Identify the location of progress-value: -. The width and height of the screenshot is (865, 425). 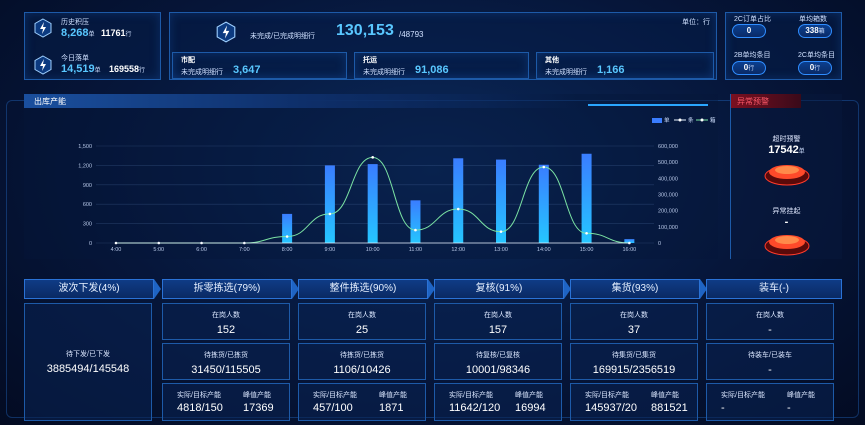
(770, 370).